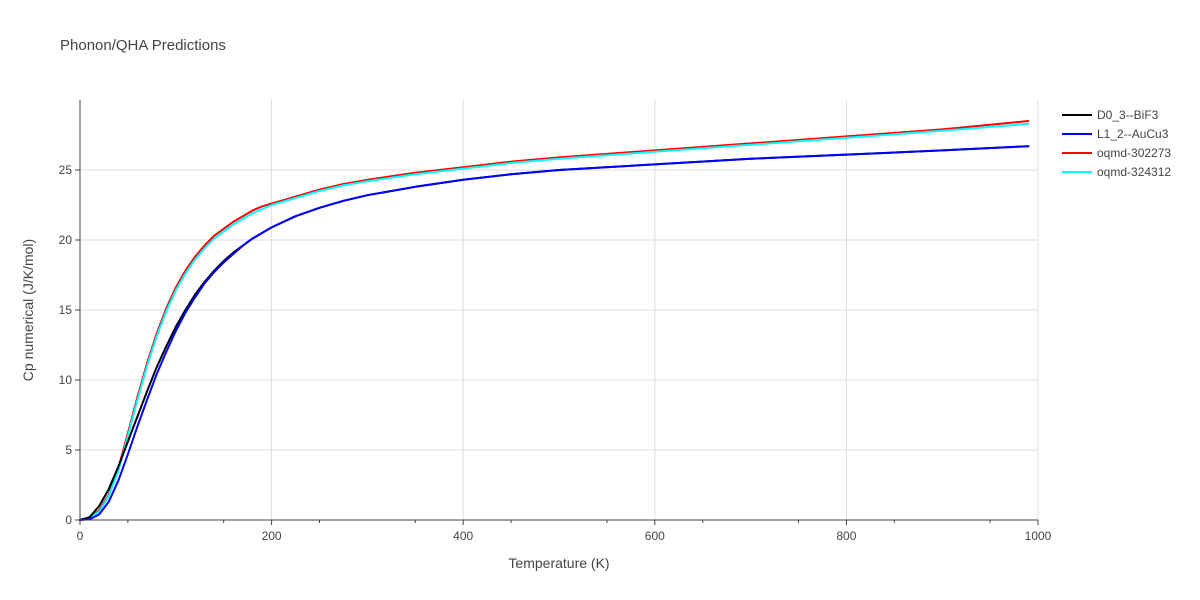 The height and width of the screenshot is (600, 1200). Describe the element at coordinates (564, 536) in the screenshot. I see `x-tick-labels: 0 200 400 600 800 1000` at that location.